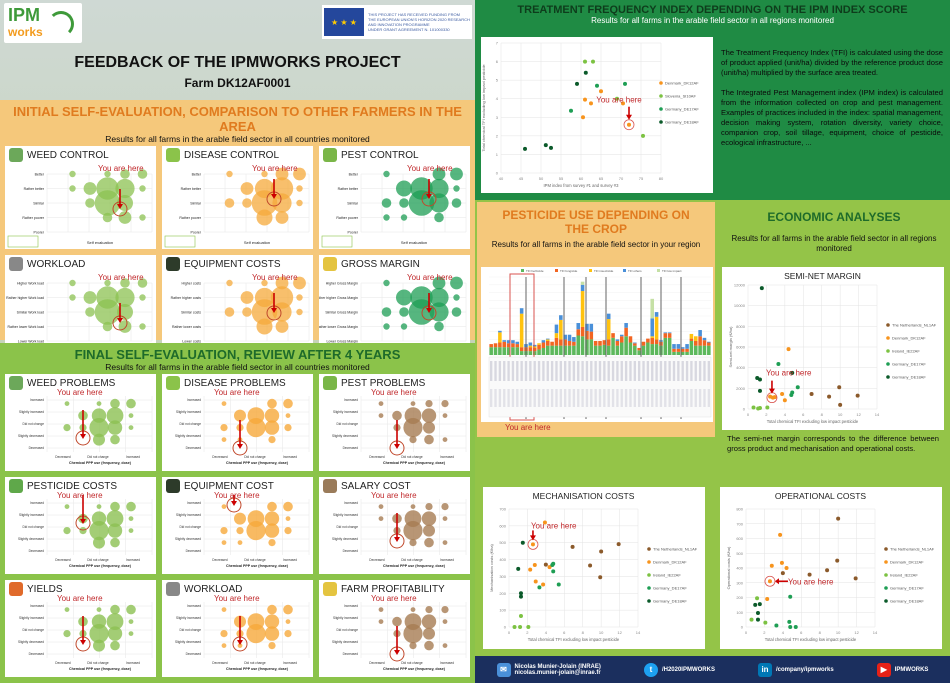 This screenshot has width=950, height=683. What do you see at coordinates (338, 298) in the screenshot?
I see `y-tick-label: Rather higher Gross Margin` at bounding box center [338, 298].